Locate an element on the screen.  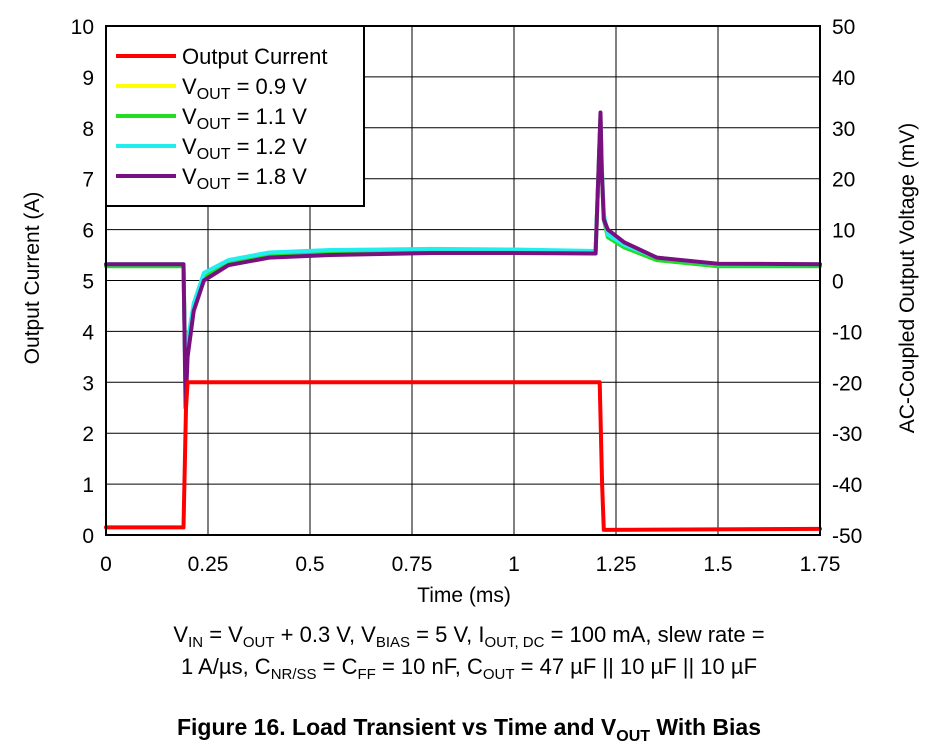
y-tick-label-left: 2 is located at coordinates (88, 434).